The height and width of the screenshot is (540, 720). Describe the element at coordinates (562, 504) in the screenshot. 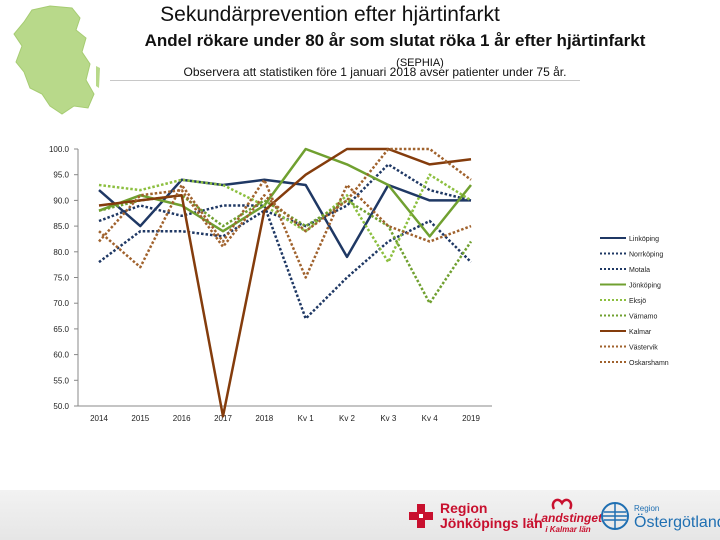

I see `heart-swoosh-icon` at that location.